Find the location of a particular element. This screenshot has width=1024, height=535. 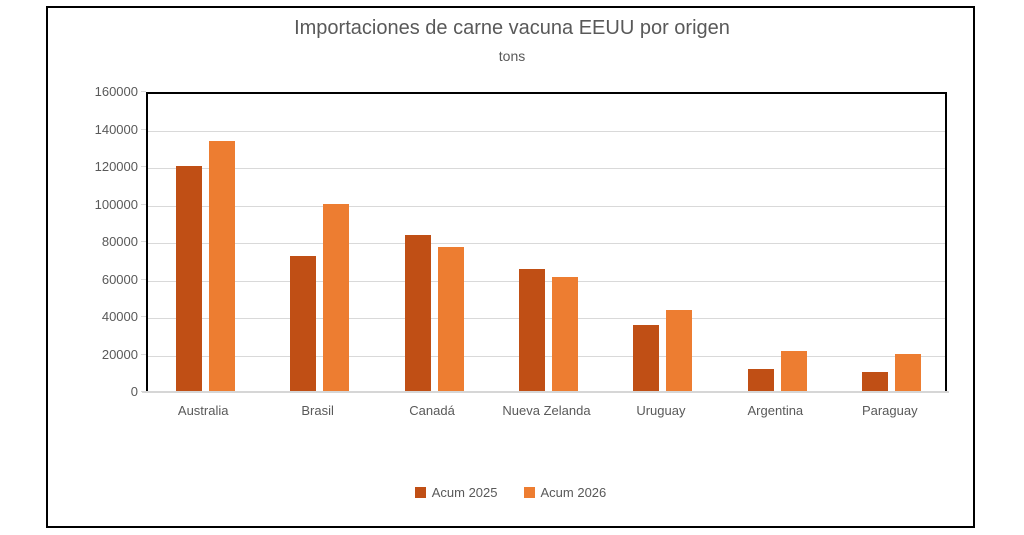

x-axis-category-label: Paraguay is located at coordinates (889, 410).